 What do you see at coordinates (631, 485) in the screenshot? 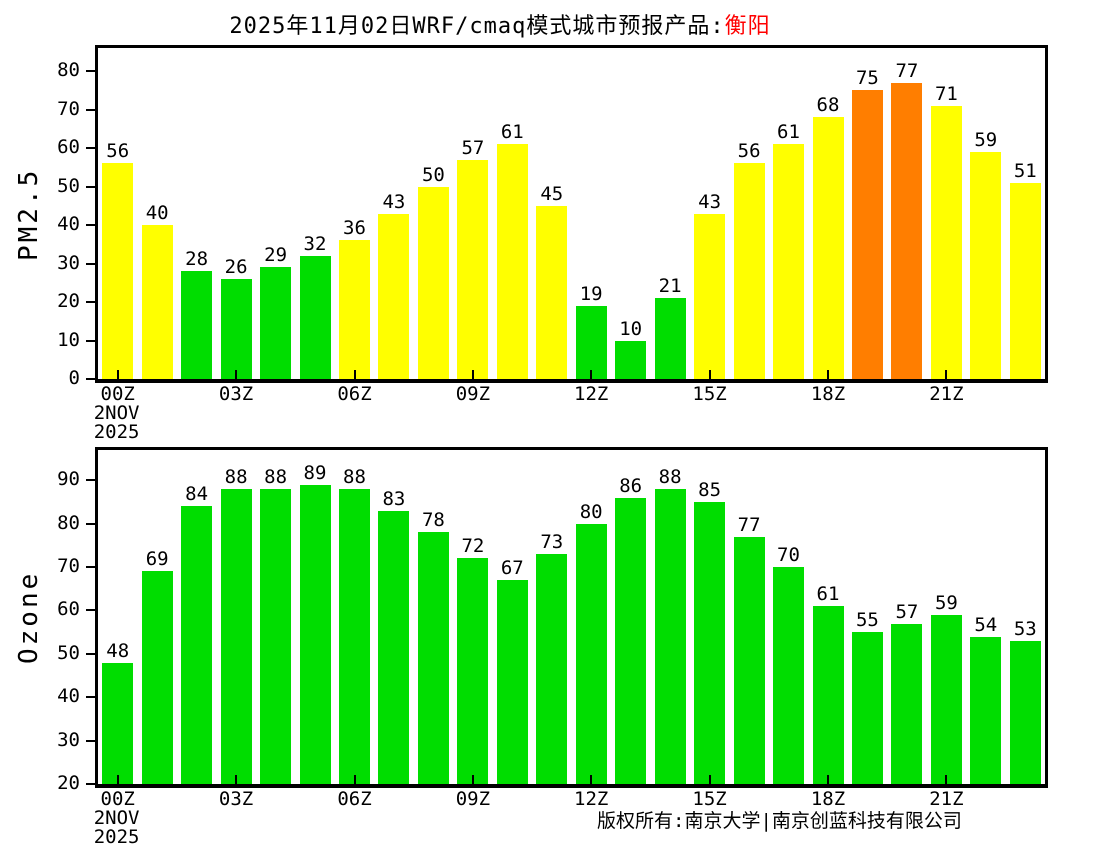
I see `bar-value-label: 86` at bounding box center [631, 485].